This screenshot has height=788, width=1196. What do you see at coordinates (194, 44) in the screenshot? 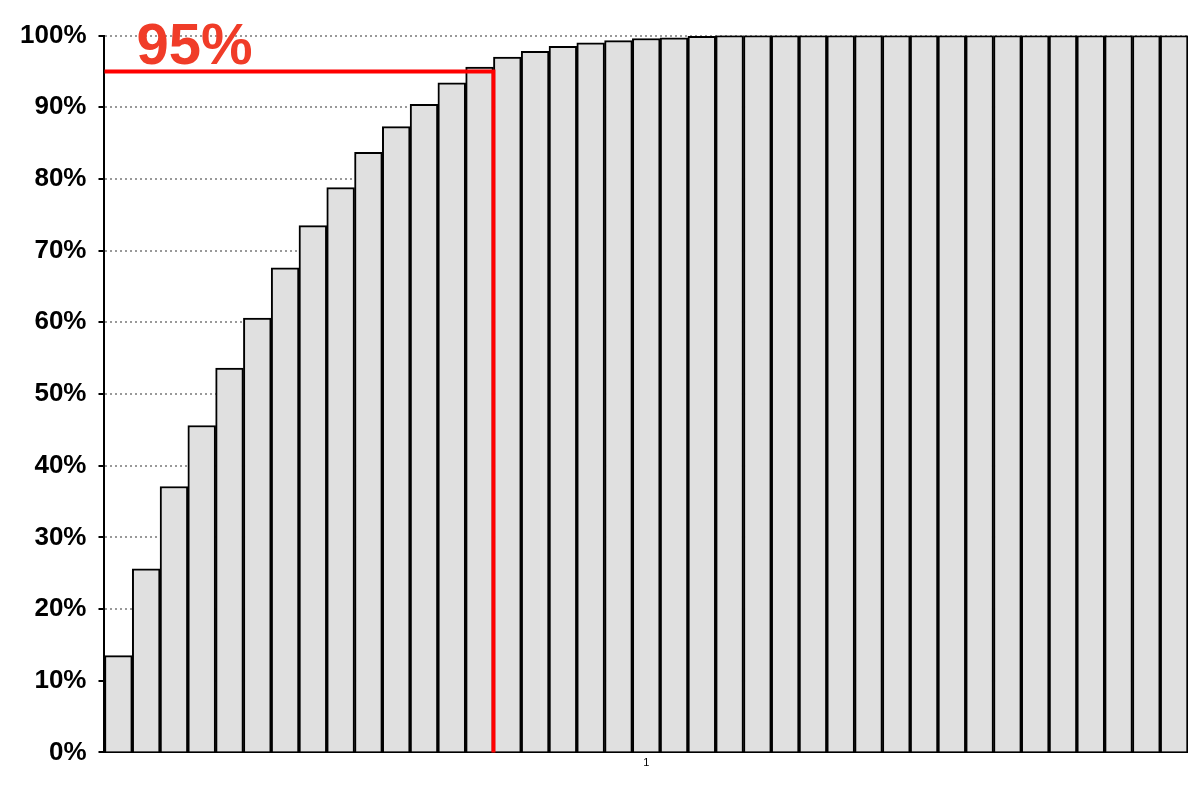
I see `ref-line-label: 95%` at bounding box center [194, 44].